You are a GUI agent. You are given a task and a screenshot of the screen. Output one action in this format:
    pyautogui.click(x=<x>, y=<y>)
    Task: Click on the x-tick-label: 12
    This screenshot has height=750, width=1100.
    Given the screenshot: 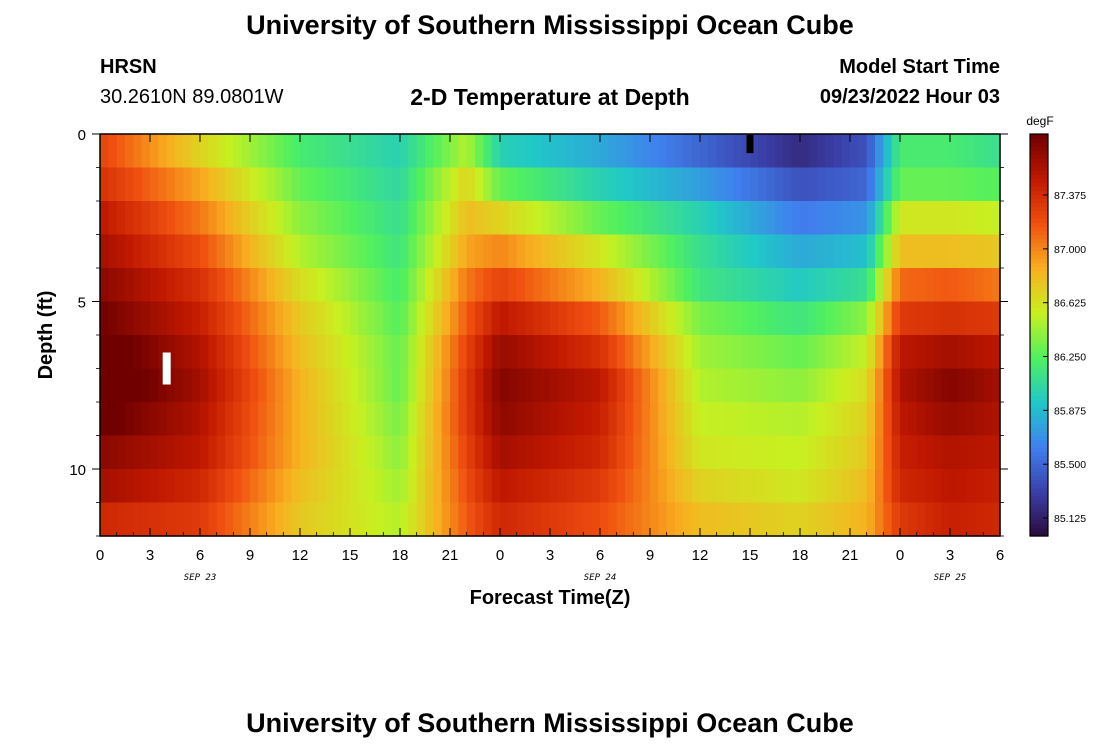 What is the action you would take?
    pyautogui.click(x=300, y=555)
    